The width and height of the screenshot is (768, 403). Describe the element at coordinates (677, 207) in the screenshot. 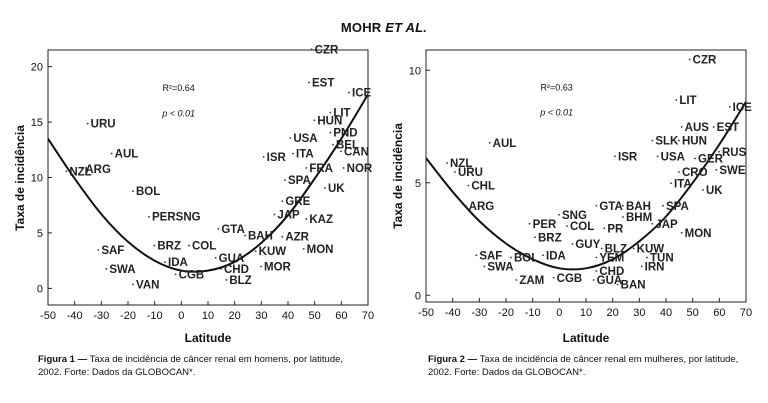

I see `point-label: SPA` at that location.